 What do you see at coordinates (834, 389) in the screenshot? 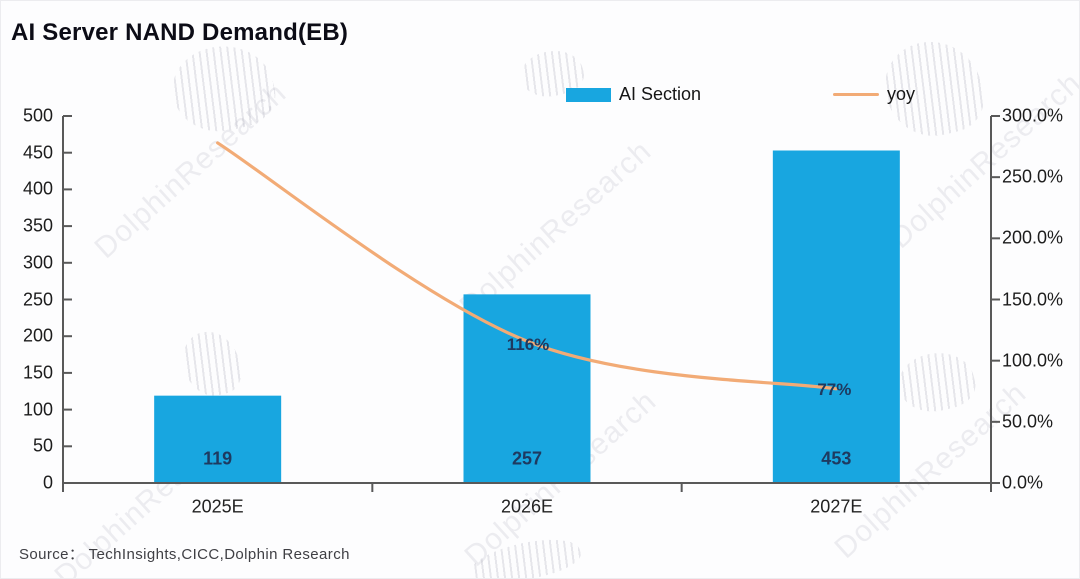
I see `yoy-point-label-2027E: 77%` at bounding box center [834, 389].